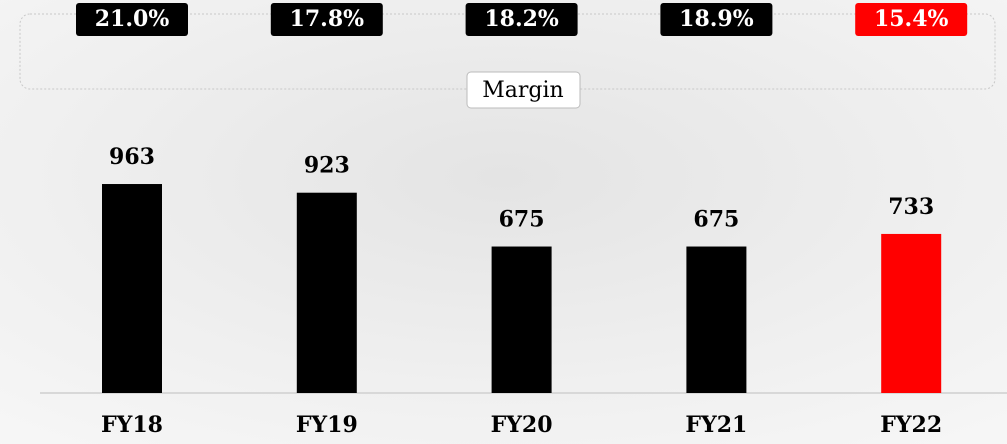 The height and width of the screenshot is (444, 1007). I want to click on margin-value-label: 21.0%, so click(132, 19).